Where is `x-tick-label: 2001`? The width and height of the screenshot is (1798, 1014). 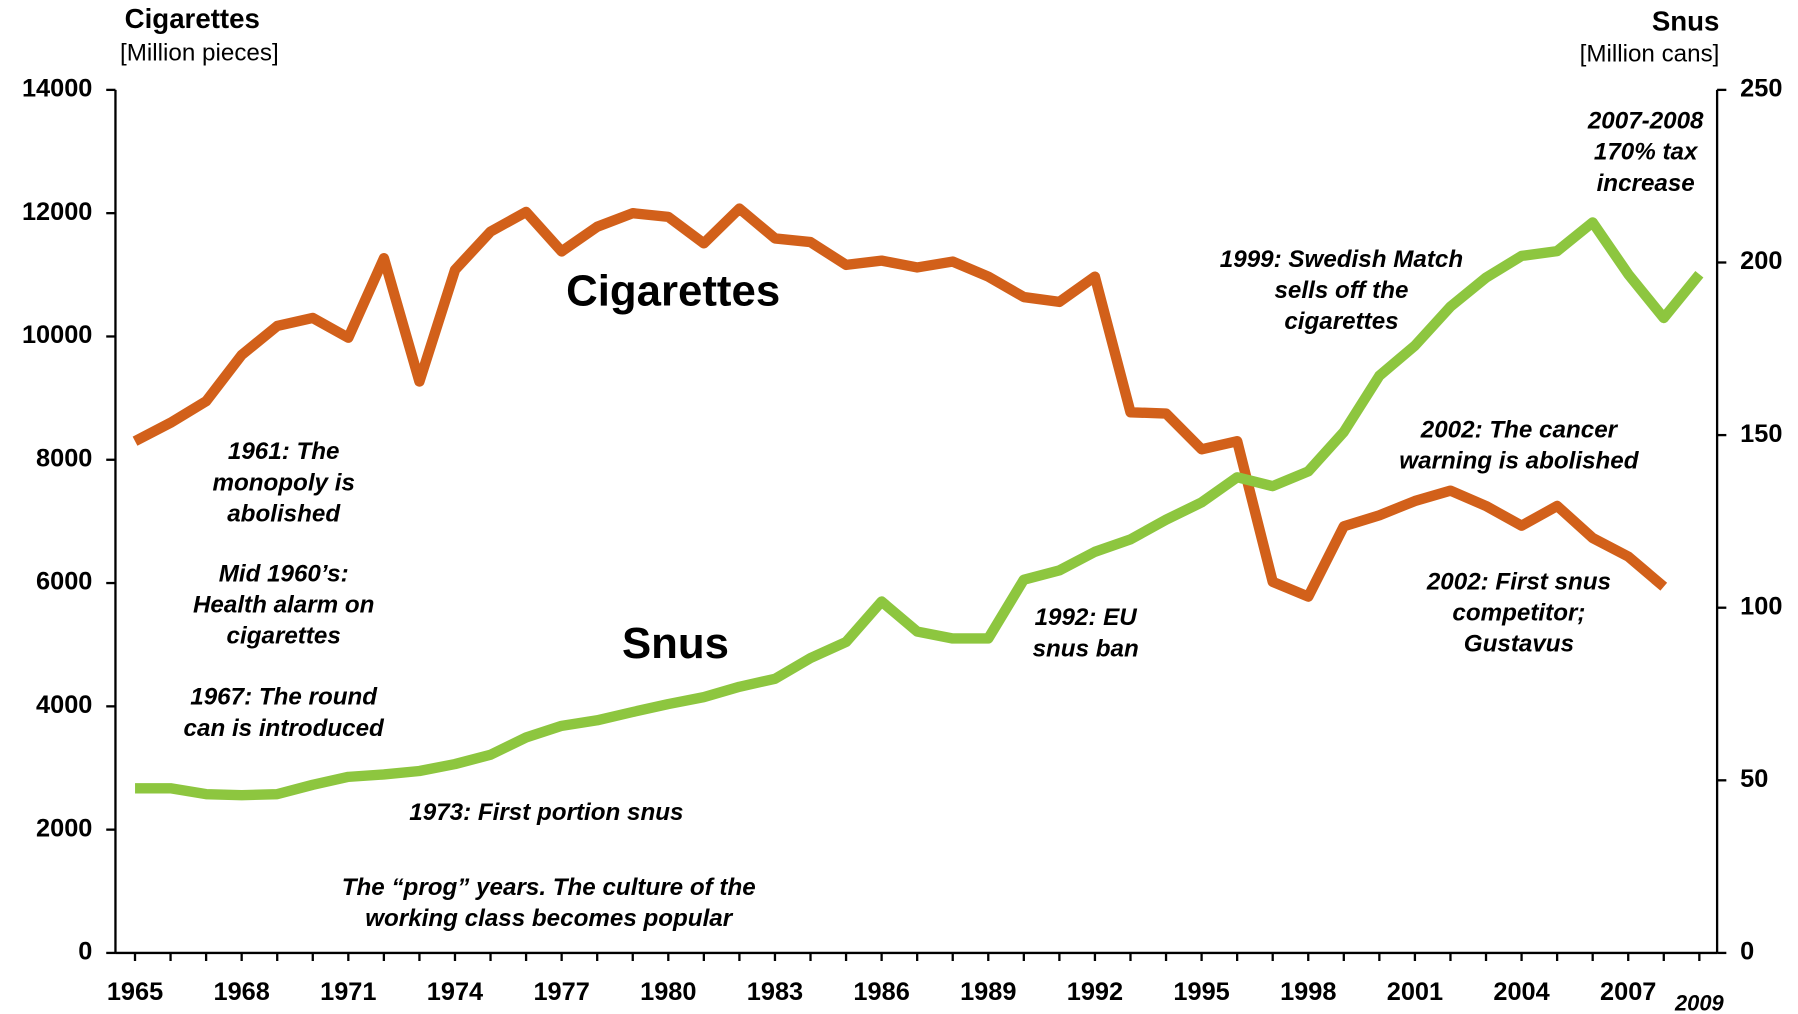 x-tick-label: 2001 is located at coordinates (1415, 992).